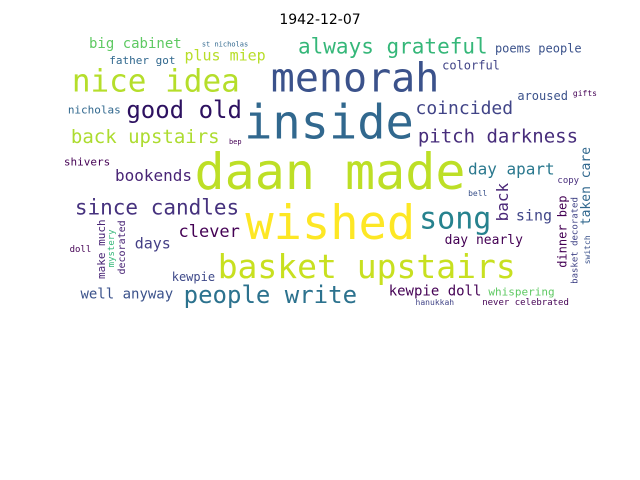 This screenshot has height=480, width=640. Describe the element at coordinates (270, 295) in the screenshot. I see `cloud-word: people write` at that location.